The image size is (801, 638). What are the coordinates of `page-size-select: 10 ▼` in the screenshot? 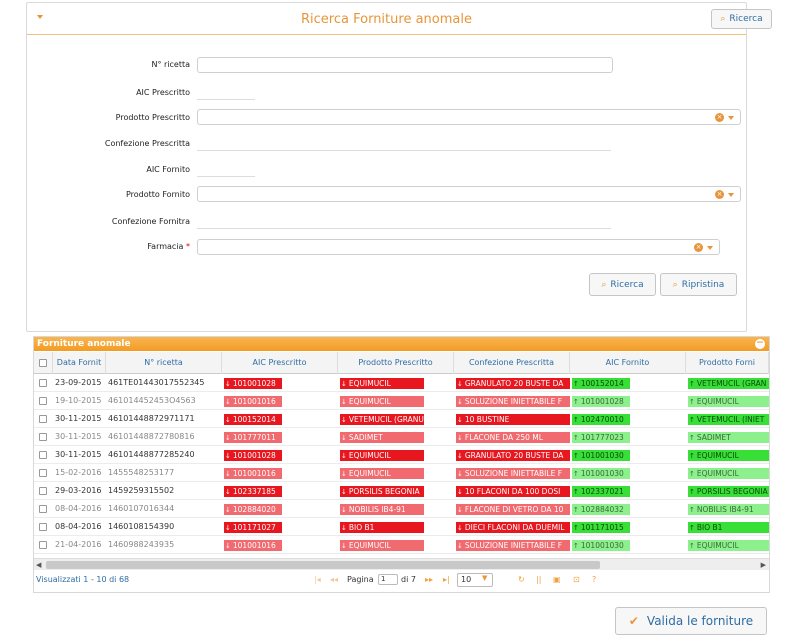 It's located at (475, 580).